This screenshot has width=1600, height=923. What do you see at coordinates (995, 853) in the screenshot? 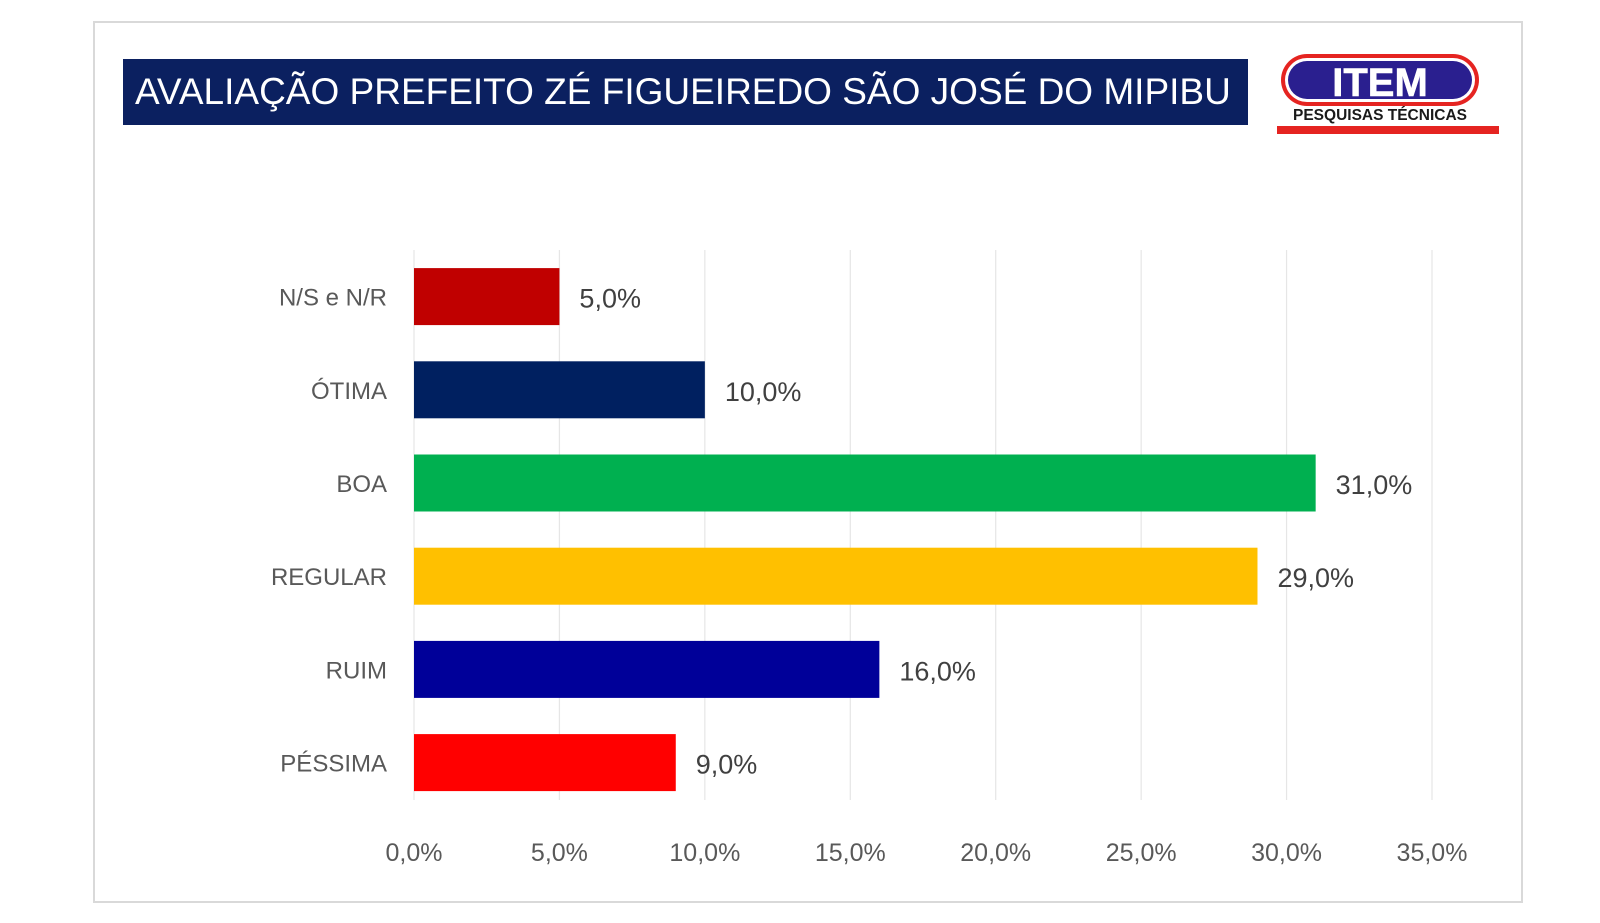
I see `x-tick-label: 20,0%` at bounding box center [995, 853].